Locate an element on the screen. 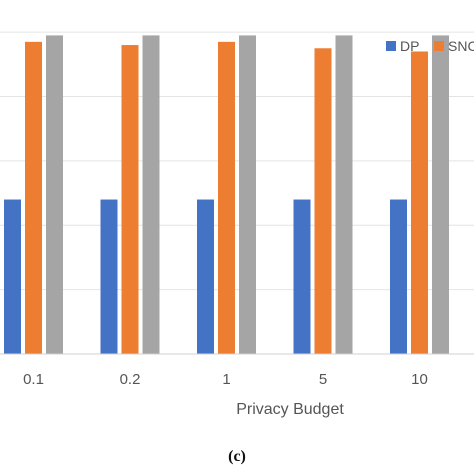 This screenshot has width=474, height=474. x-tick-label: 0.1 is located at coordinates (33, 379).